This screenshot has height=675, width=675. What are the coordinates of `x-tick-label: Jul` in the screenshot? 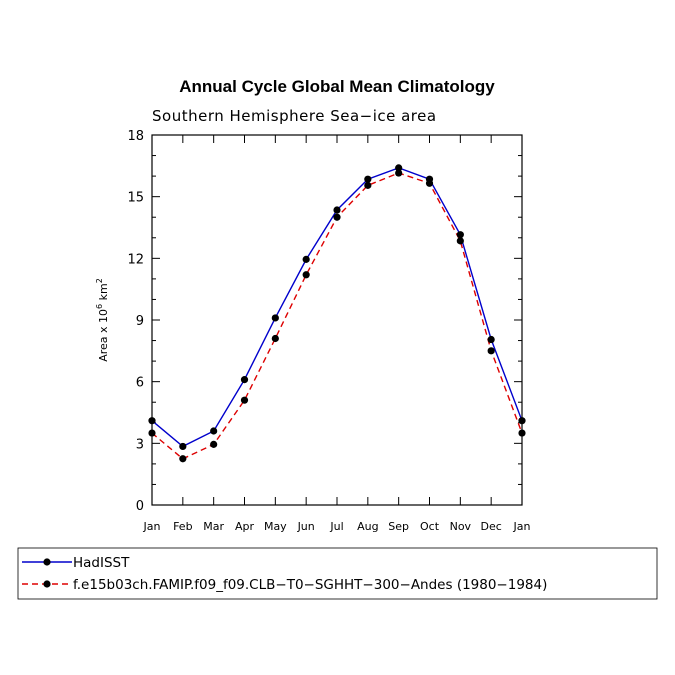 It's located at (336, 526).